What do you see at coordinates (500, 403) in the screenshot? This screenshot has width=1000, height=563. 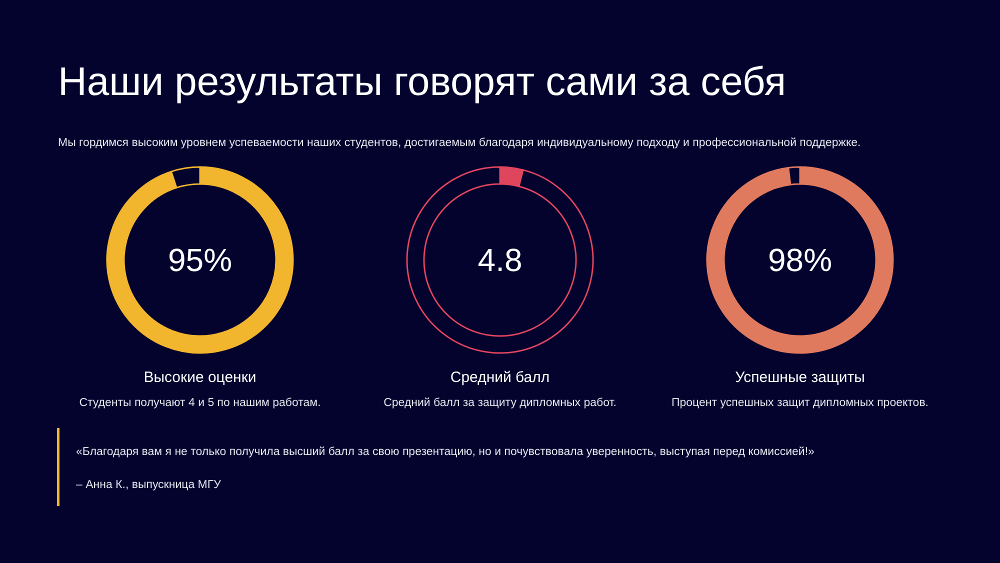 I see `text: Средний балл за защиту дипломных работ.` at bounding box center [500, 403].